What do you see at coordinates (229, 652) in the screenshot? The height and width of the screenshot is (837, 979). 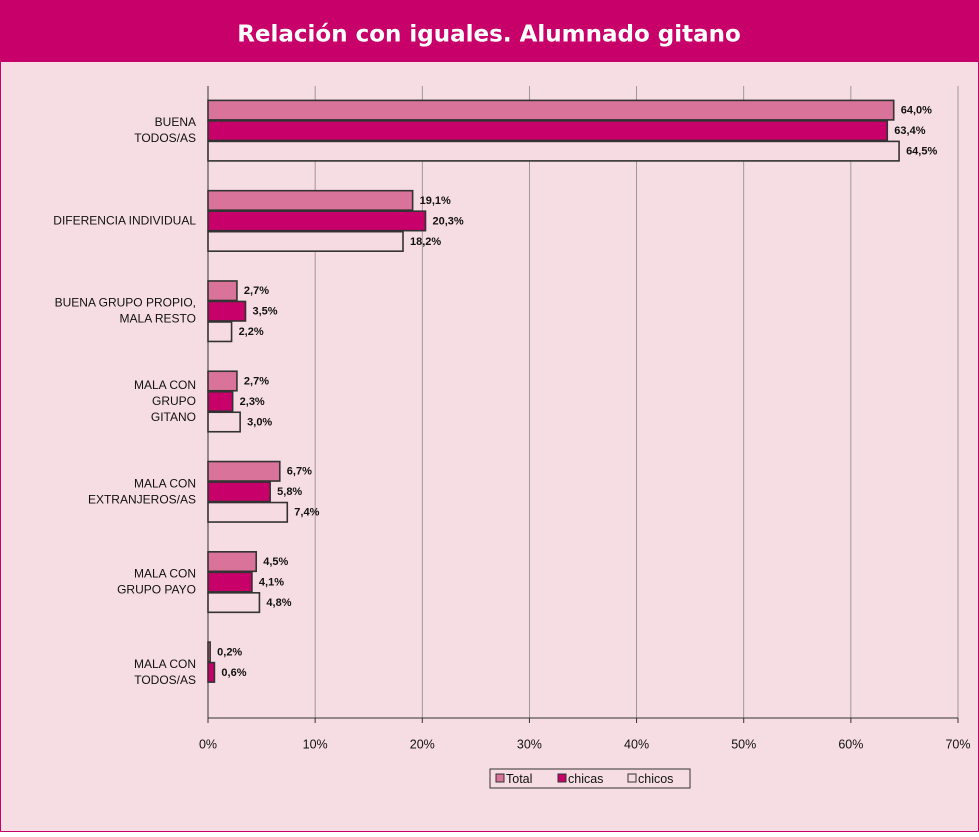 I see `value-label: 0,2%` at bounding box center [229, 652].